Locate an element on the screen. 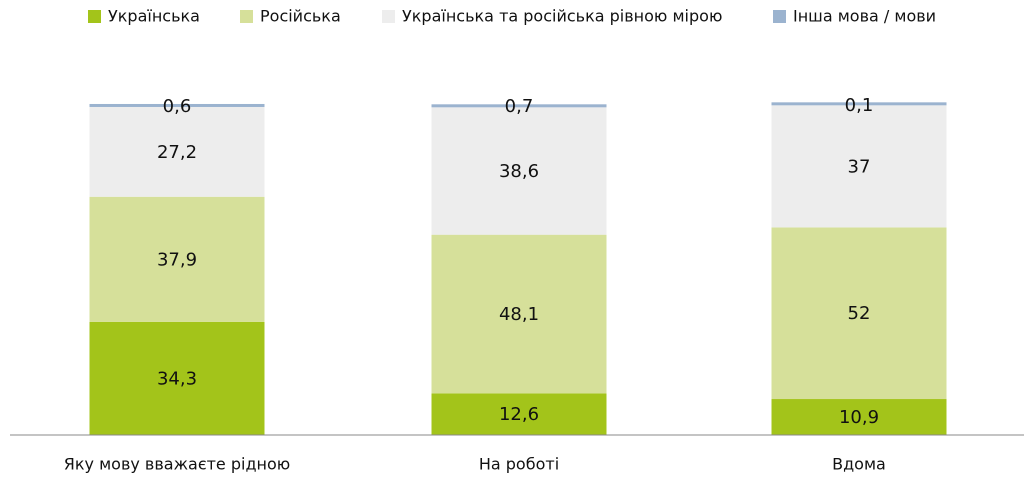 Image resolution: width=1024 pixels, height=477 pixels. value-label: 34,3 is located at coordinates (177, 378).